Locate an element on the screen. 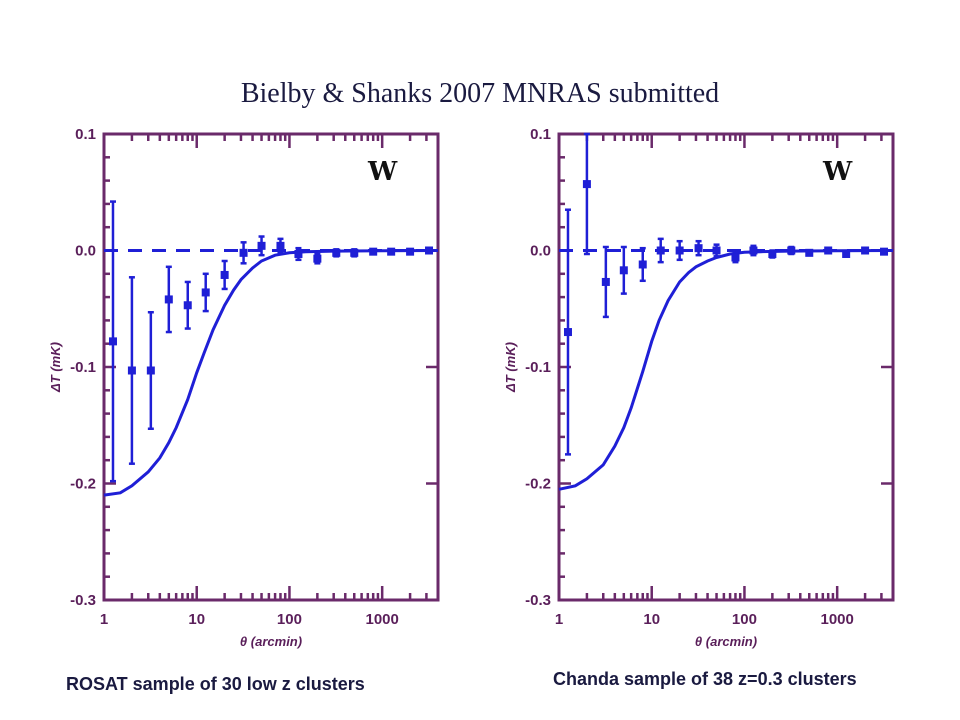 This screenshot has width=960, height=720. chandra-ylabel: ΔT (mK) is located at coordinates (510, 367).